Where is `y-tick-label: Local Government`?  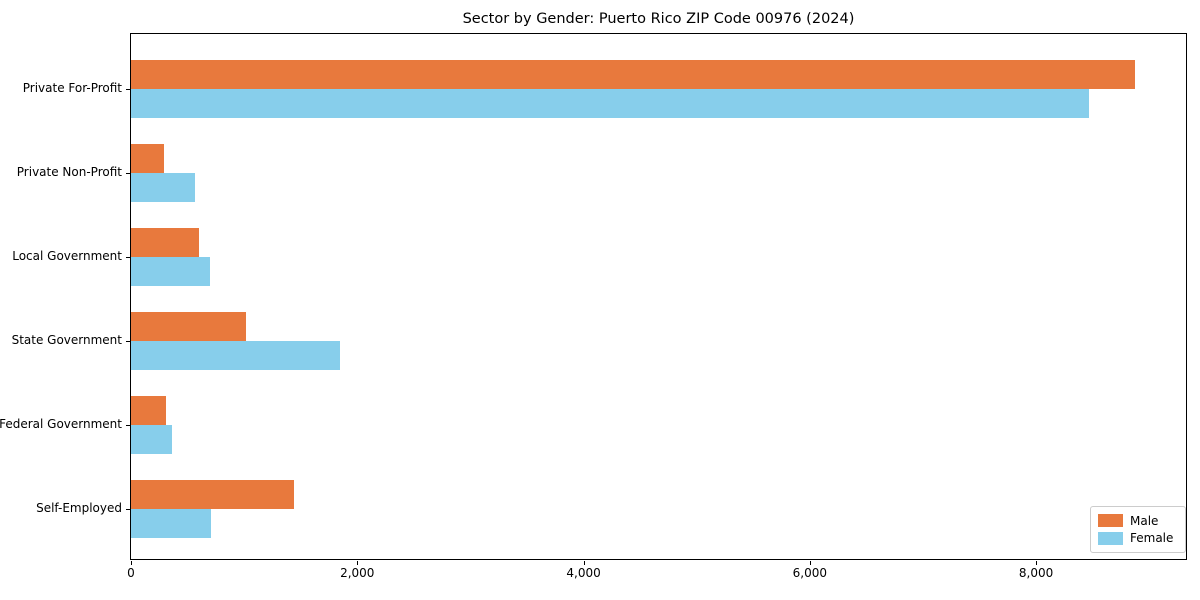 y-tick-label: Local Government is located at coordinates (67, 256).